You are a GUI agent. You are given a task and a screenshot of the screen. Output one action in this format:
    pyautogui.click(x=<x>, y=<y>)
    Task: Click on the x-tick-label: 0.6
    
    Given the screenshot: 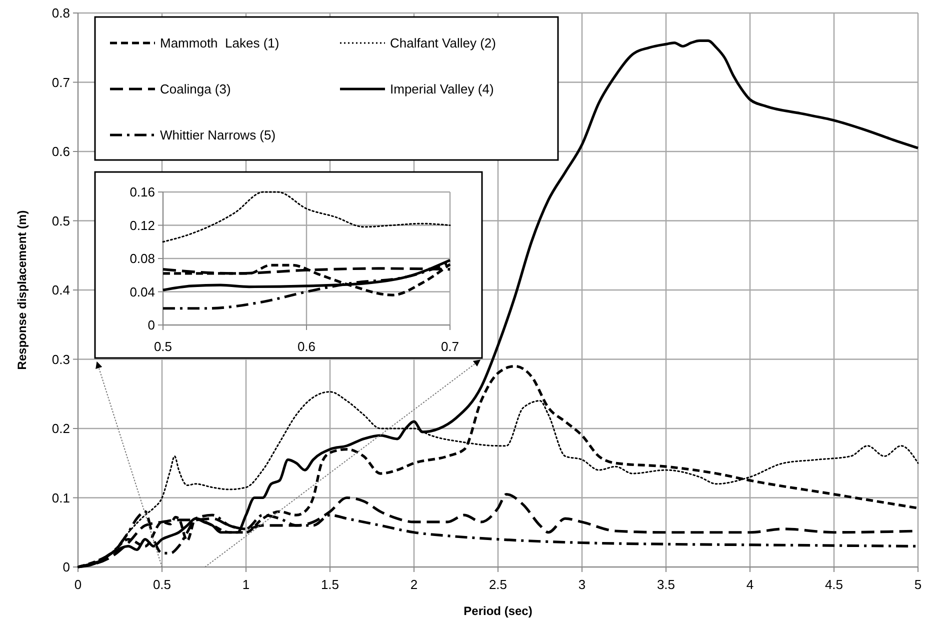 What is the action you would take?
    pyautogui.click(x=306, y=346)
    